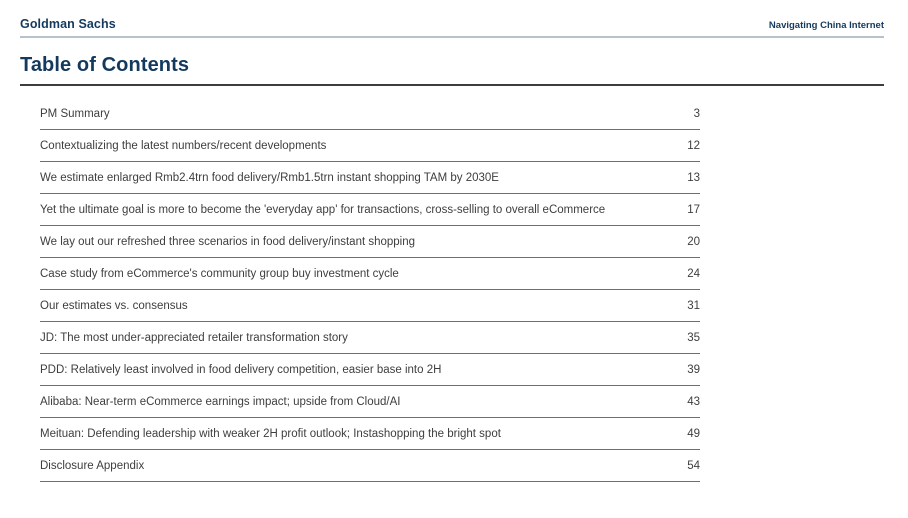 The height and width of the screenshot is (518, 908). I want to click on toc-entry-page-number: 49, so click(693, 433).